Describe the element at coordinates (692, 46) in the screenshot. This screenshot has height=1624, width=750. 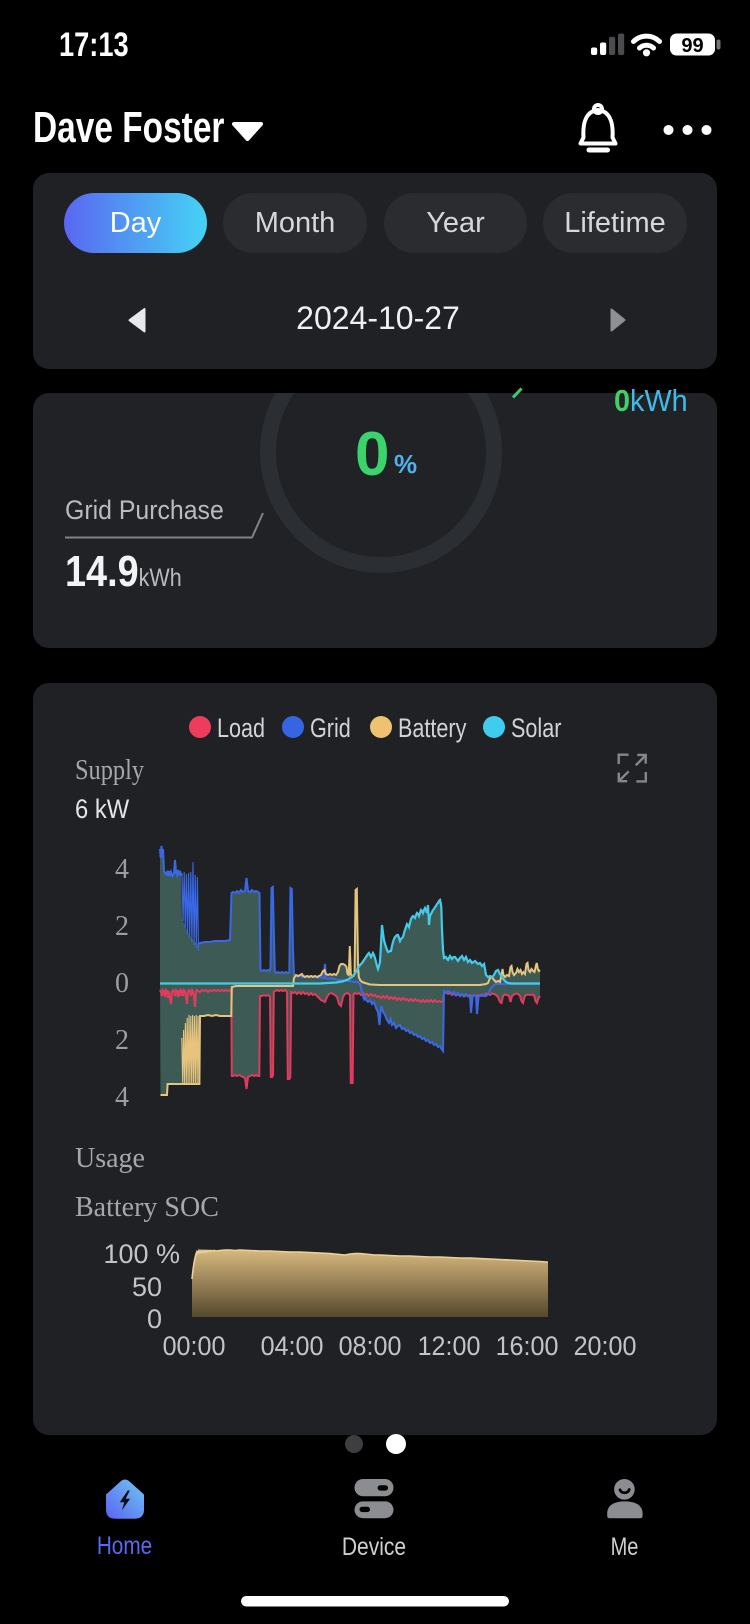
I see `svg-text: 99` at that location.